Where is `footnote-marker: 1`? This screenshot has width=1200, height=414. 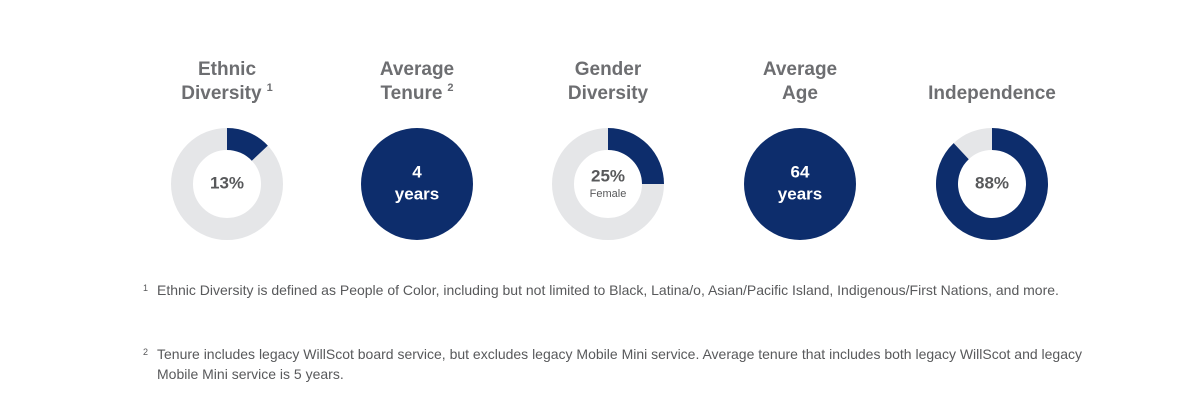
footnote-marker: 1 is located at coordinates (146, 288).